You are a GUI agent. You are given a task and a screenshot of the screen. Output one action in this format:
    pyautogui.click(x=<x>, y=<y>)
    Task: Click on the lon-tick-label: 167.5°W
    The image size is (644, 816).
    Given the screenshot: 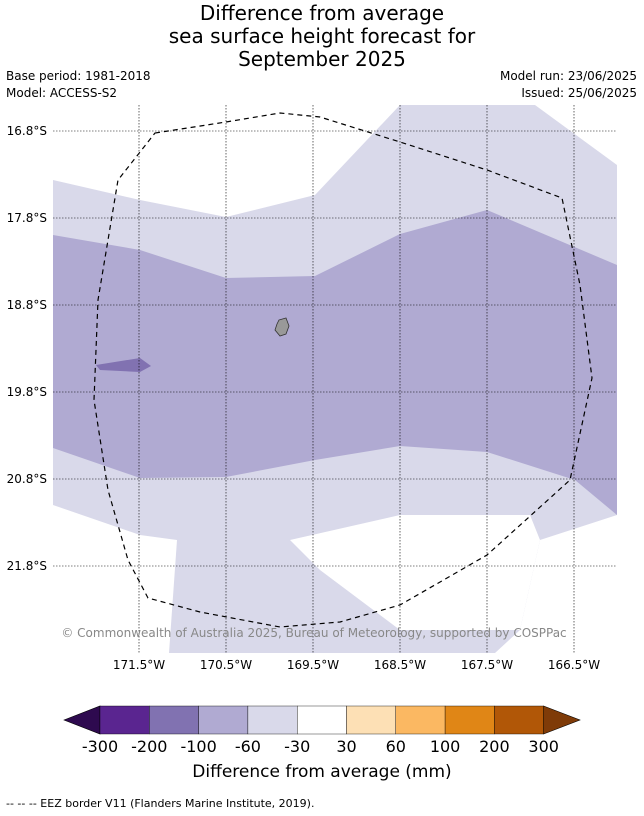 What is the action you would take?
    pyautogui.click(x=487, y=665)
    